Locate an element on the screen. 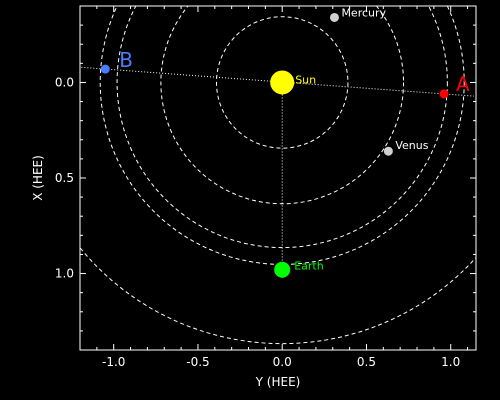 The image size is (500, 400). sun-label: Sun is located at coordinates (305, 79).